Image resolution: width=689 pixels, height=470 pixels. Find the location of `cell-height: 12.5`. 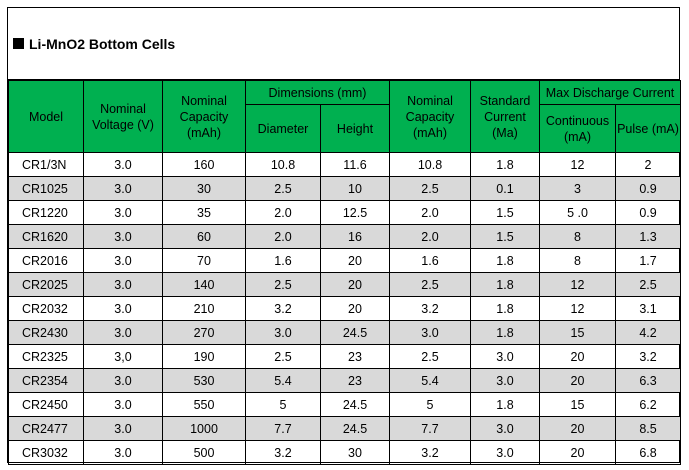

cell-height: 12.5 is located at coordinates (355, 212).